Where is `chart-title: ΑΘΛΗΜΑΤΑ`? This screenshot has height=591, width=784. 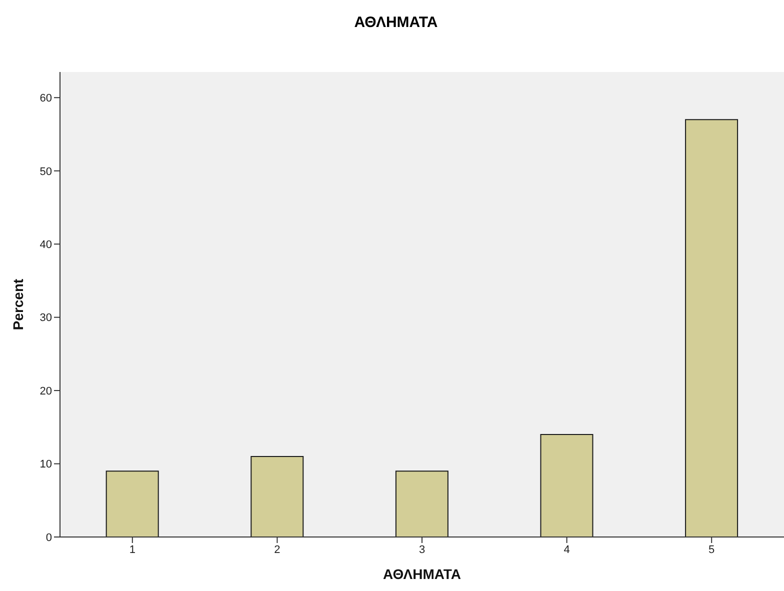
chart-title: ΑΘΛΗΜΑΤΑ is located at coordinates (396, 23).